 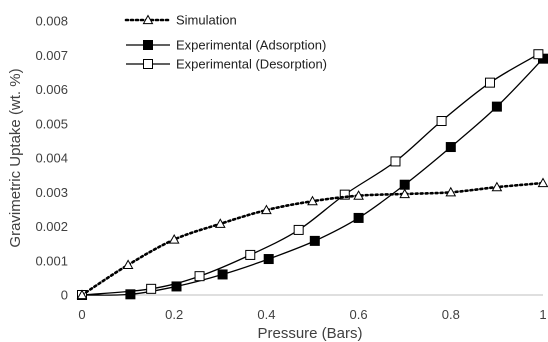 What do you see at coordinates (51, 21) in the screenshot?
I see `y-tick-label: 0.008` at bounding box center [51, 21].